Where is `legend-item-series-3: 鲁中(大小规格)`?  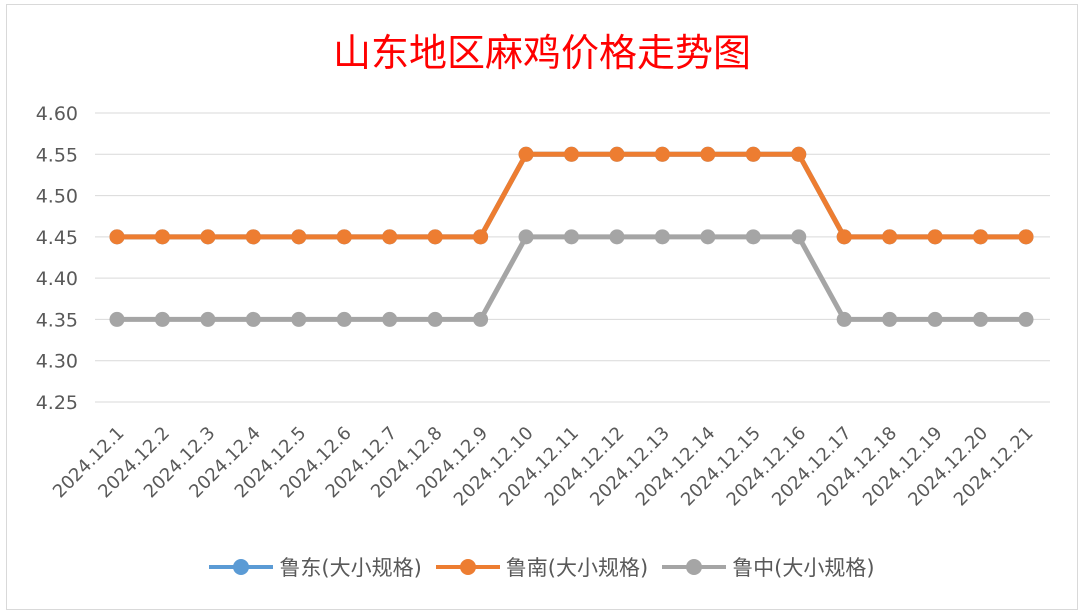 legend-item-series-3: 鲁中(大小规格) is located at coordinates (768, 567).